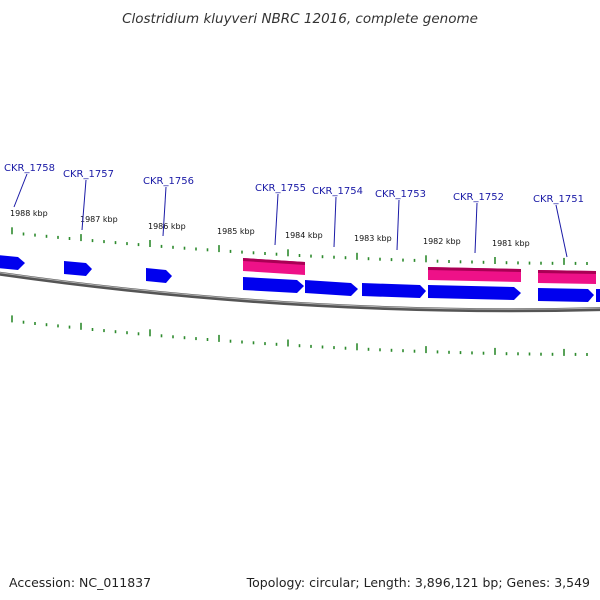 The height and width of the screenshot is (600, 600). Describe the element at coordinates (567, 272) in the screenshot. I see `rna-feature-ckr-1751-shade` at that location.